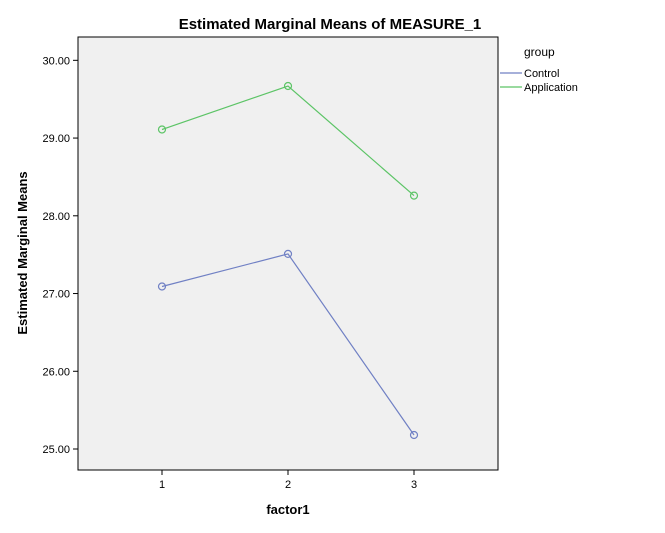  I want to click on y-axis-ticks: 25.00 26.00 27.00 28.00 29.00 30.00, so click(60, 255).